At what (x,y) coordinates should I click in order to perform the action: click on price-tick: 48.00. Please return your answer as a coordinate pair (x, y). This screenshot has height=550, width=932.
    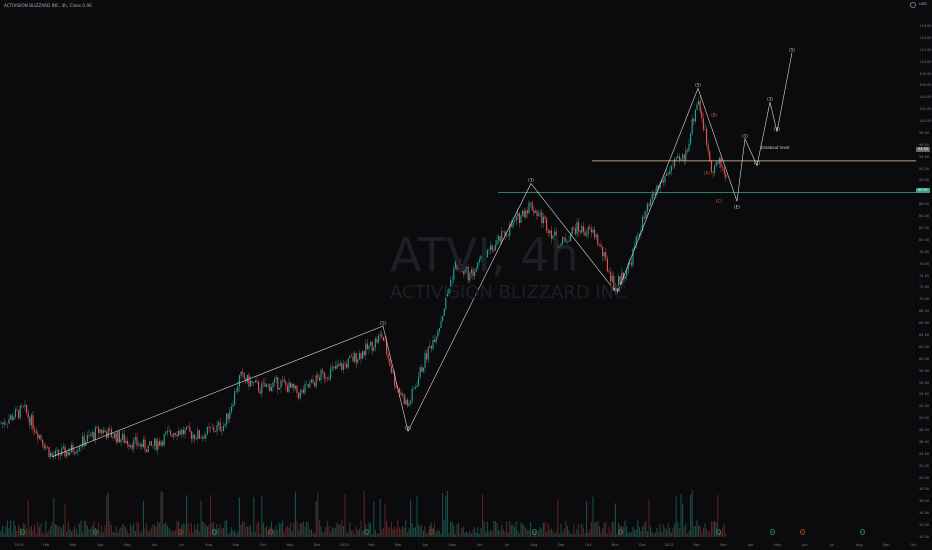
    Looking at the image, I should click on (924, 430).